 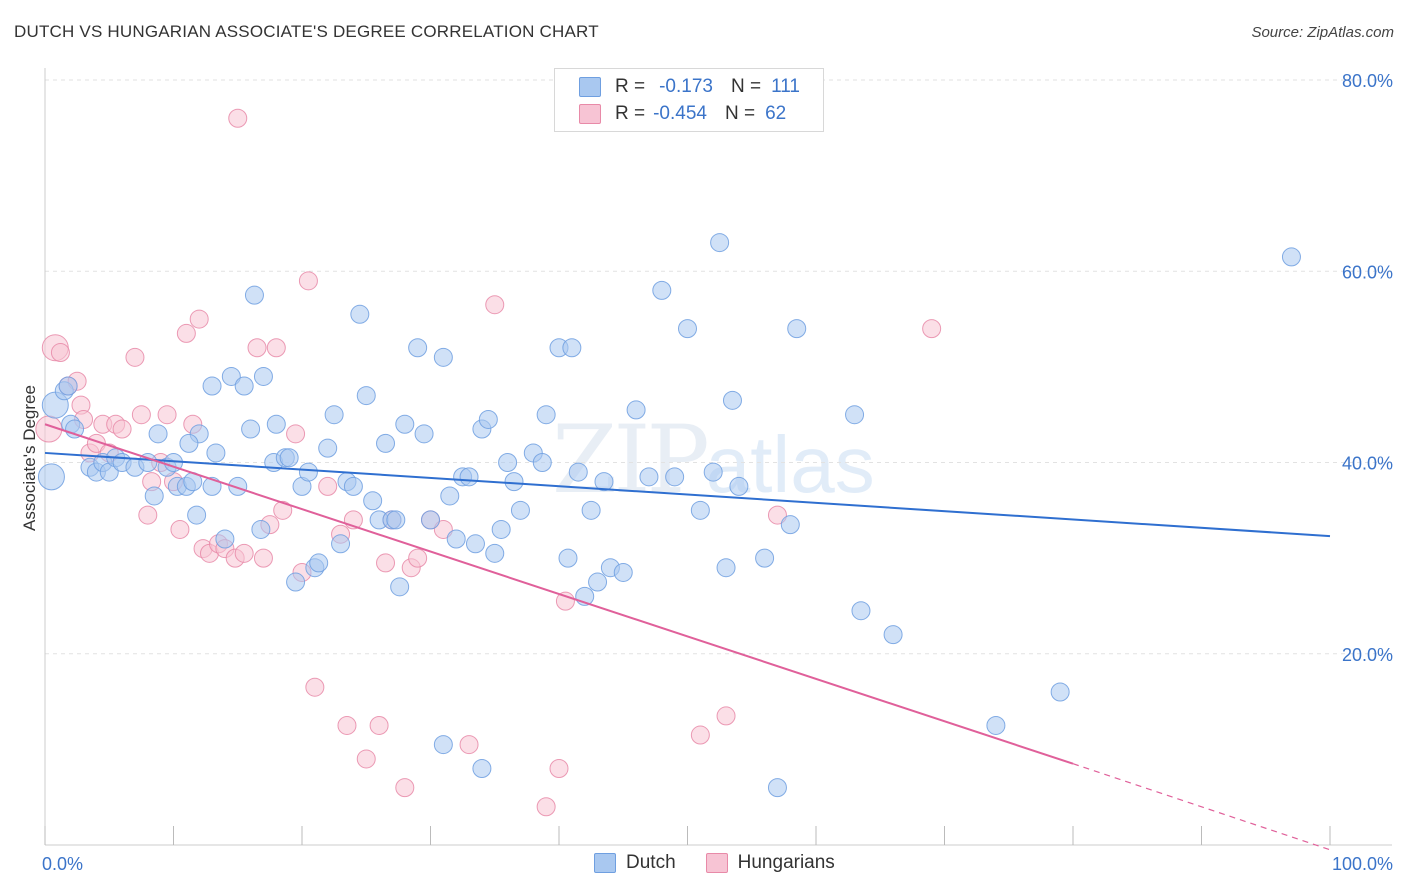 What do you see at coordinates (605, 863) in the screenshot?
I see `dutch-swatch` at bounding box center [605, 863].